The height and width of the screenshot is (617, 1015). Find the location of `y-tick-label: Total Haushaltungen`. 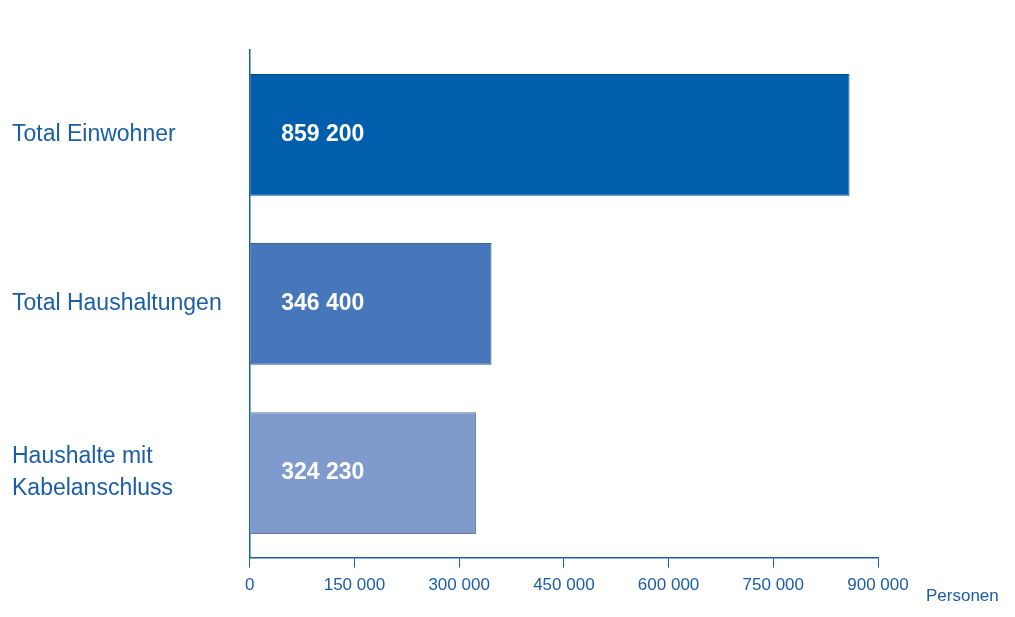

y-tick-label: Total Haushaltungen is located at coordinates (117, 302).